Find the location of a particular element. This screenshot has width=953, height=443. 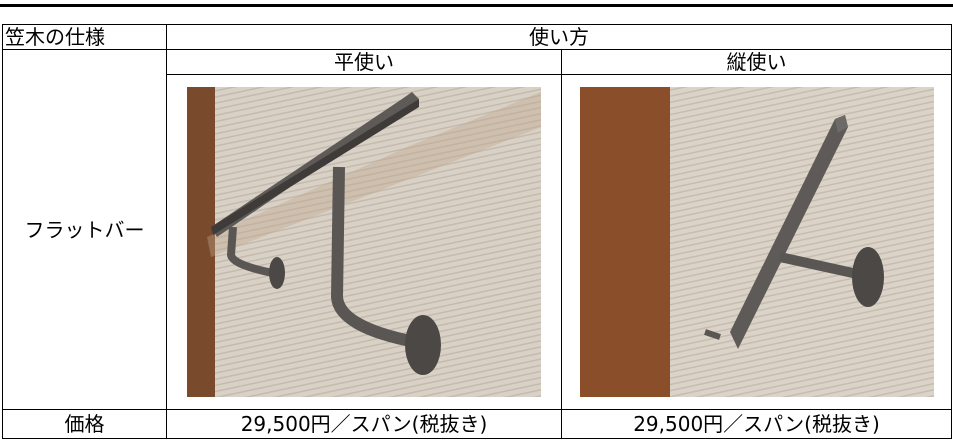

subheader-flat: 平使い is located at coordinates (364, 62).